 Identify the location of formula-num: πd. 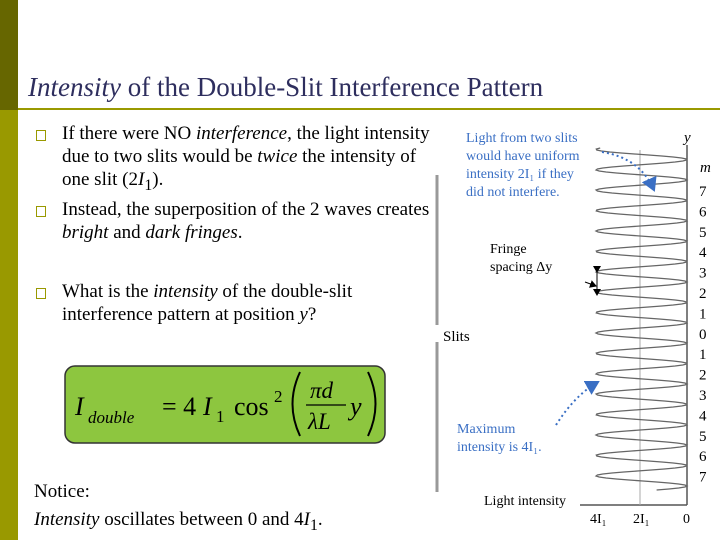
(322, 390).